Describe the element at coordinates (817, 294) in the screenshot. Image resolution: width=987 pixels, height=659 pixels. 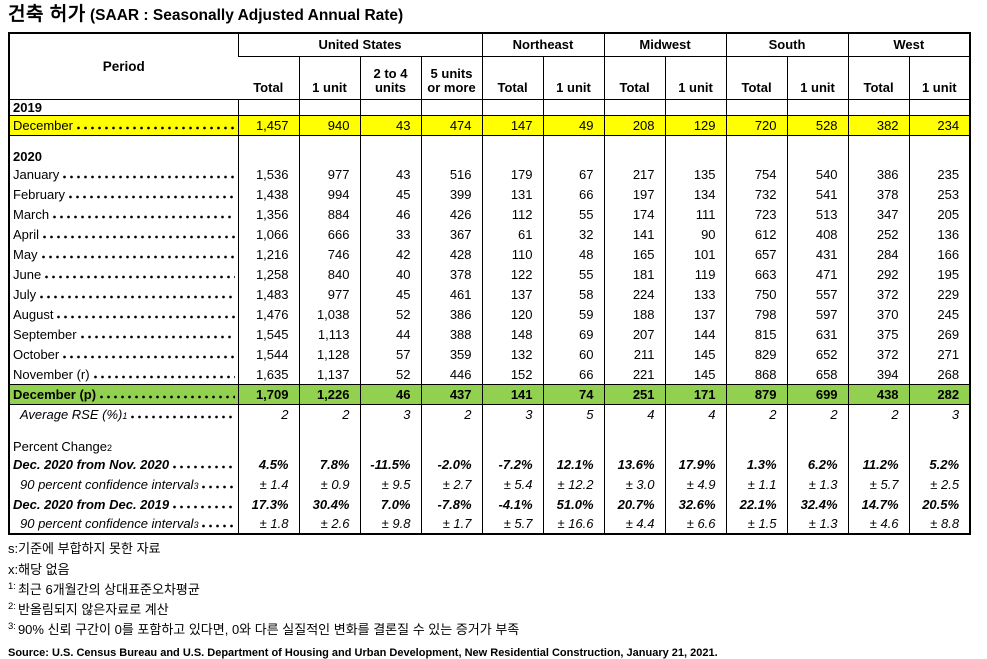
I see `value-cell: 557` at that location.